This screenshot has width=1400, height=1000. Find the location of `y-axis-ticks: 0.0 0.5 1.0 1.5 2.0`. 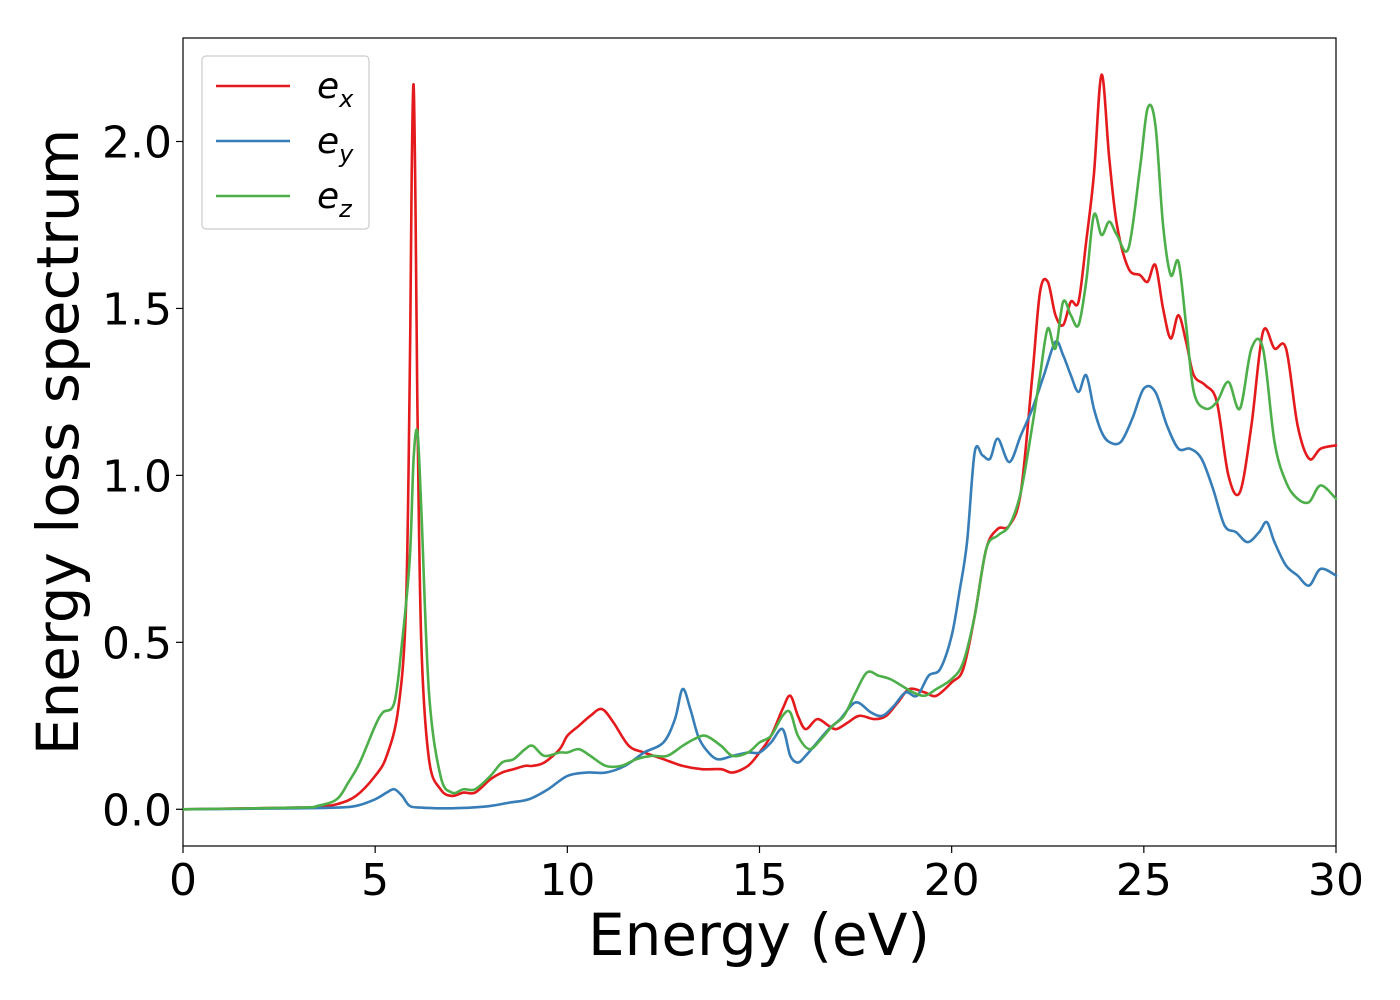

y-axis-ticks: 0.0 0.5 1.0 1.5 2.0 is located at coordinates (142, 477).